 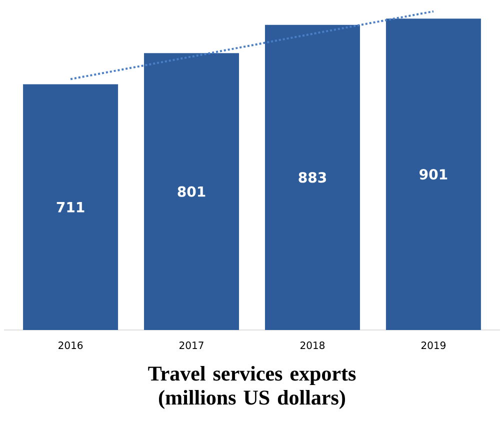 What do you see at coordinates (312, 346) in the screenshot?
I see `x-tick-label: 2018` at bounding box center [312, 346].